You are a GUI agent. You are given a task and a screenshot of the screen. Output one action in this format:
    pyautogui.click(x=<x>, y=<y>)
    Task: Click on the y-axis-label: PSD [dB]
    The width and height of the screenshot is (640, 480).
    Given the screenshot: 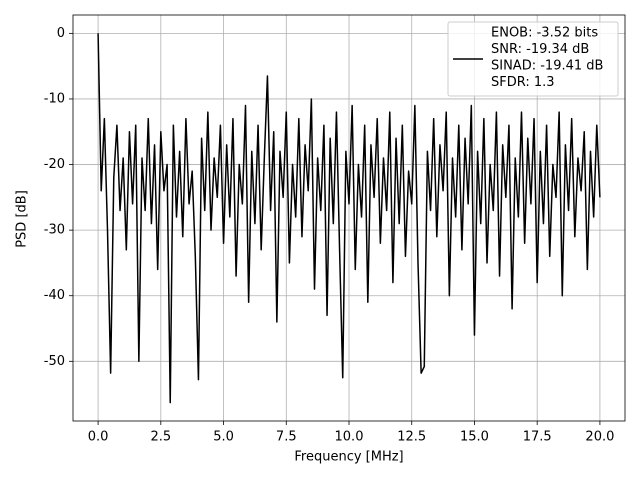 What is the action you would take?
    pyautogui.click(x=22, y=219)
    